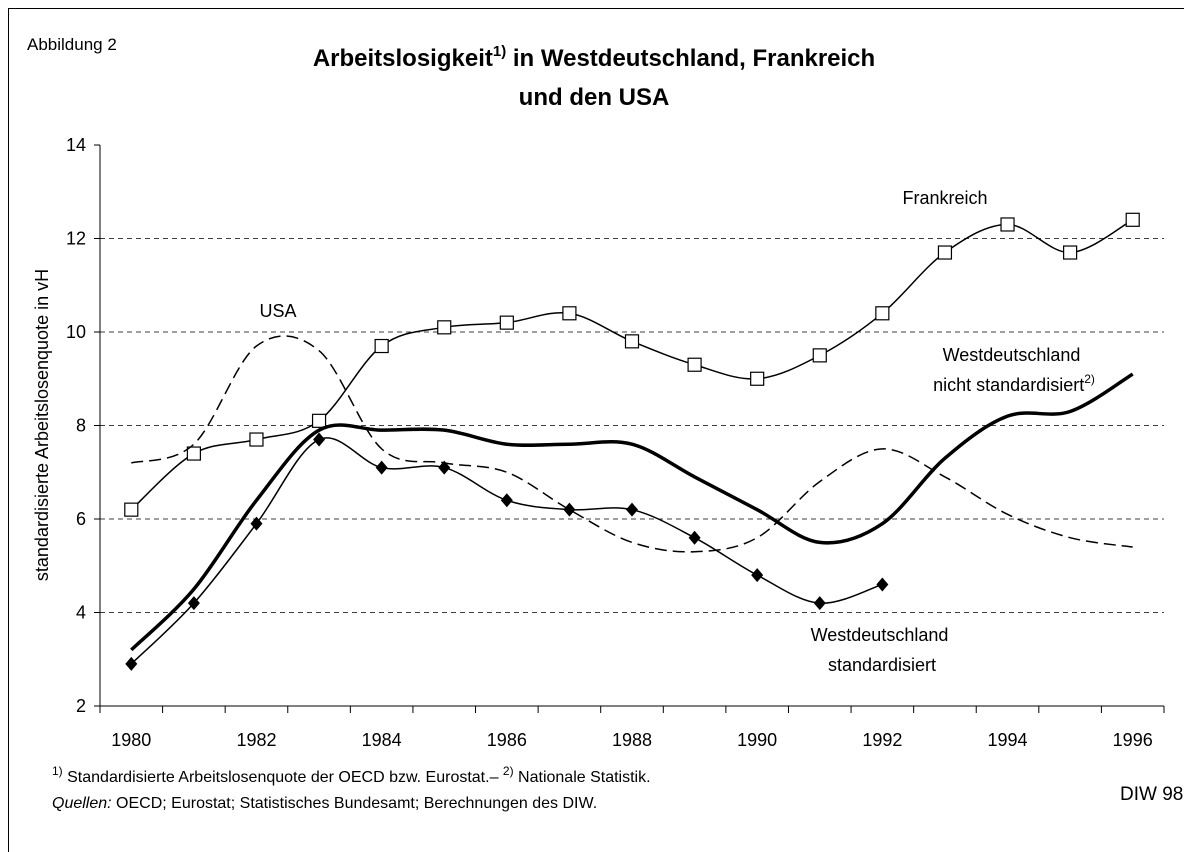 The height and width of the screenshot is (852, 1184). Describe the element at coordinates (882, 650) in the screenshot. I see `series-label: Westdeutschland standardisiert` at that location.